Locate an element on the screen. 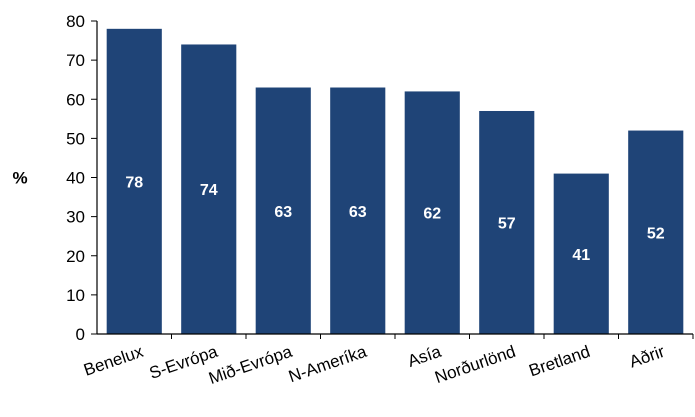  x-category-label-7: Aðrir is located at coordinates (647, 357).